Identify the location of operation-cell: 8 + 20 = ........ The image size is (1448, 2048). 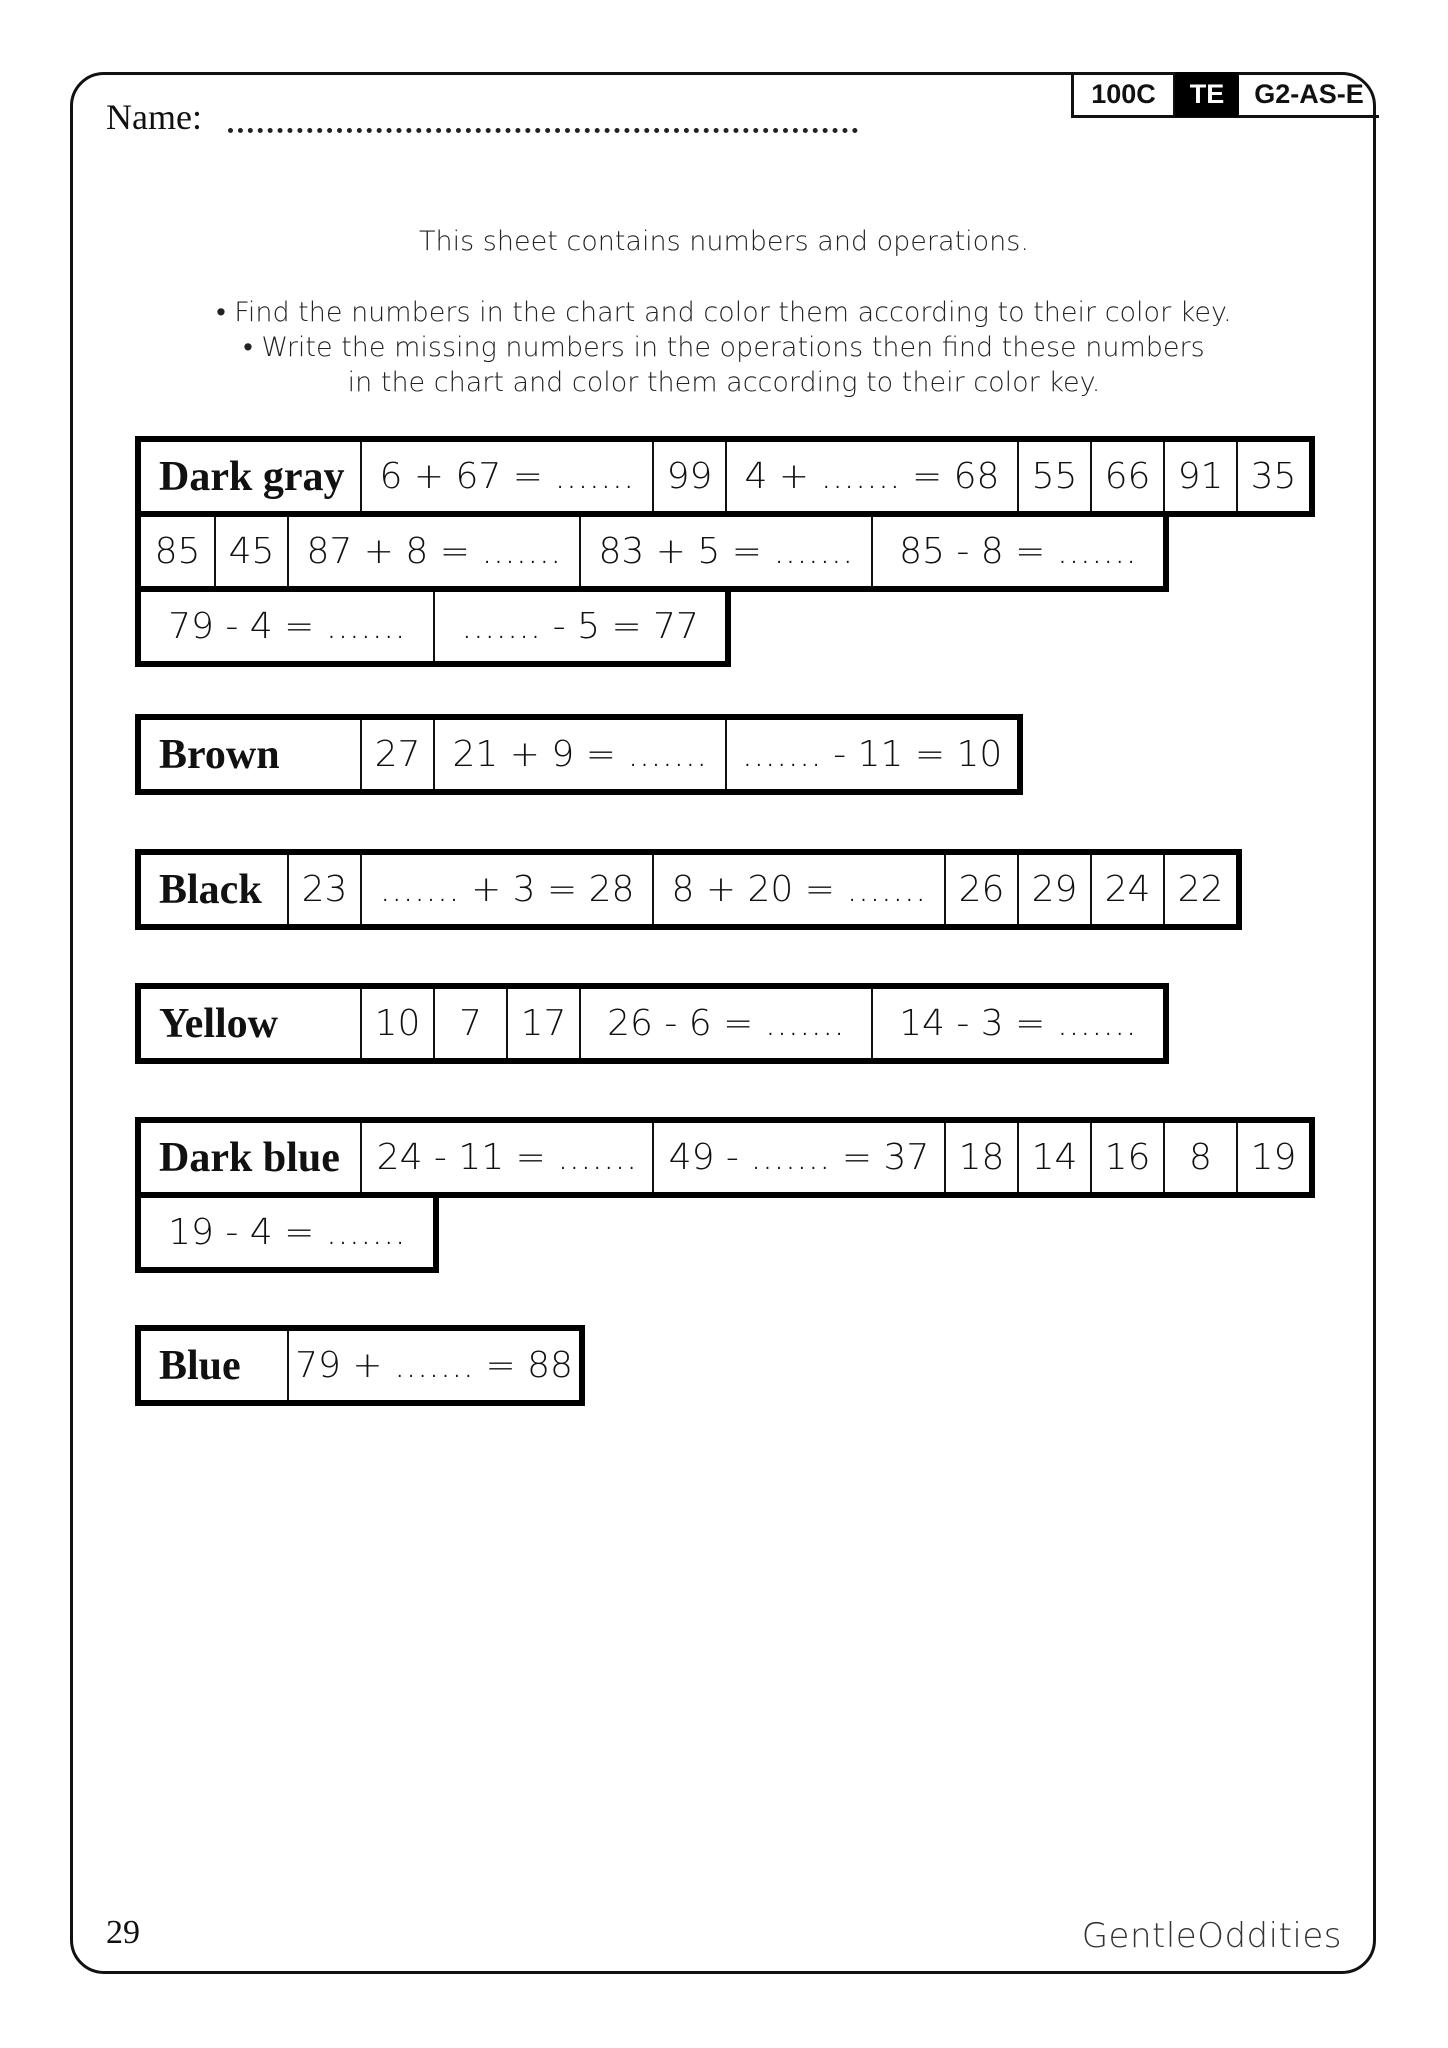
(798, 889).